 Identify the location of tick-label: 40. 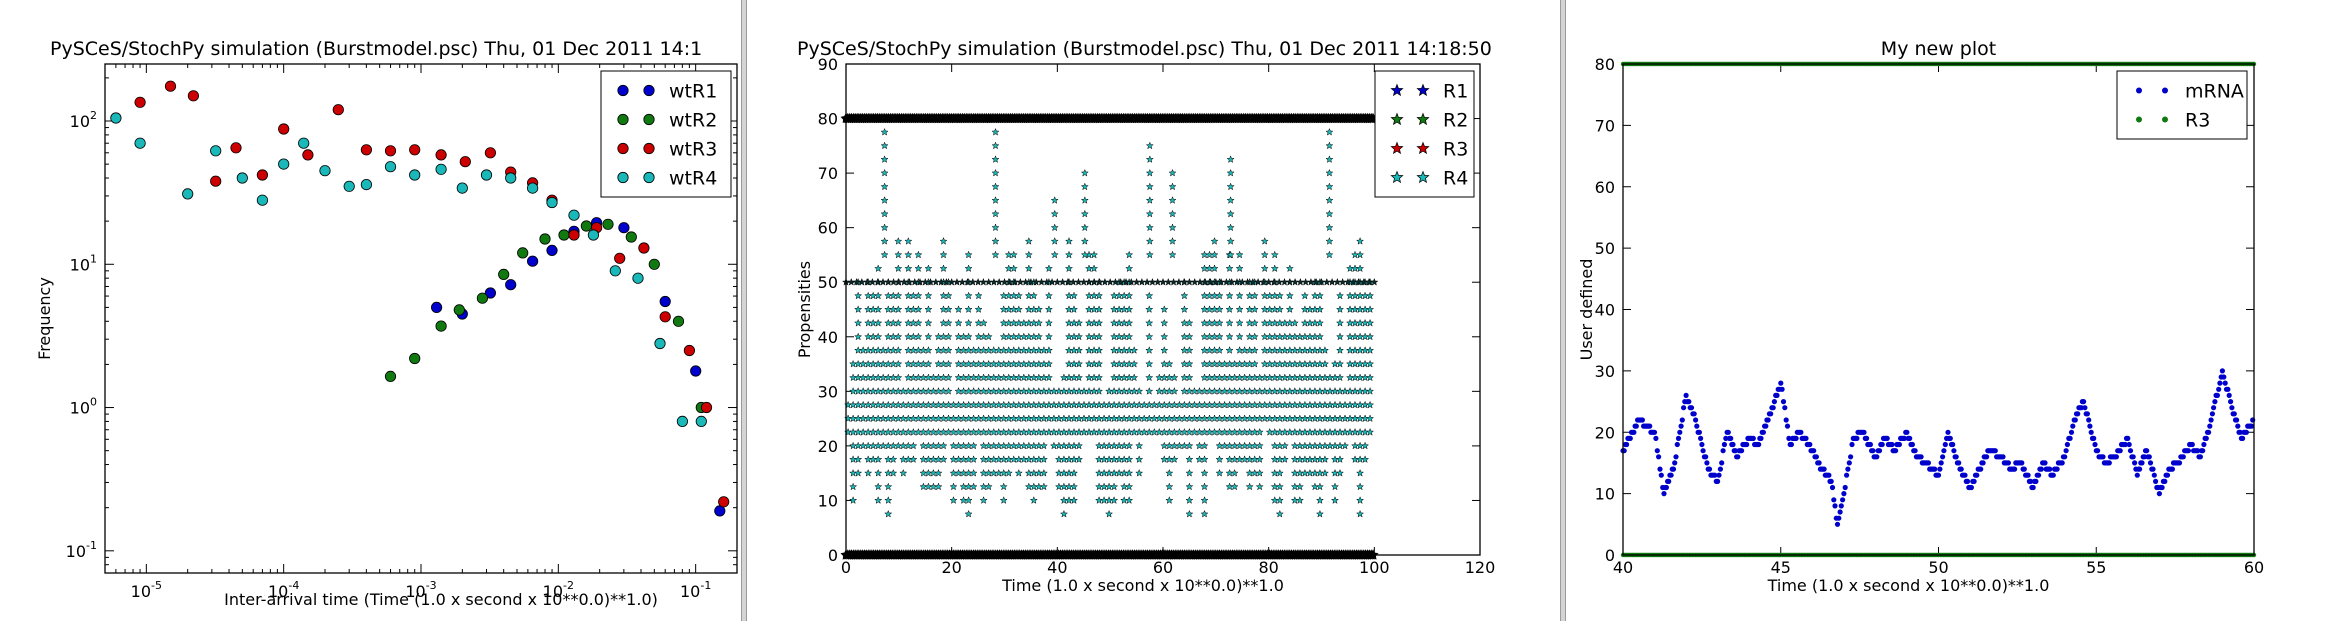
(1605, 310).